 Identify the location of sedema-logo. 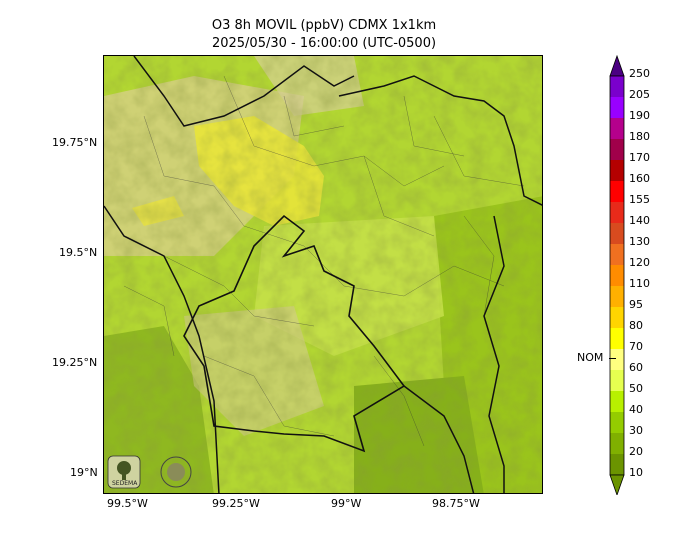
(124, 472).